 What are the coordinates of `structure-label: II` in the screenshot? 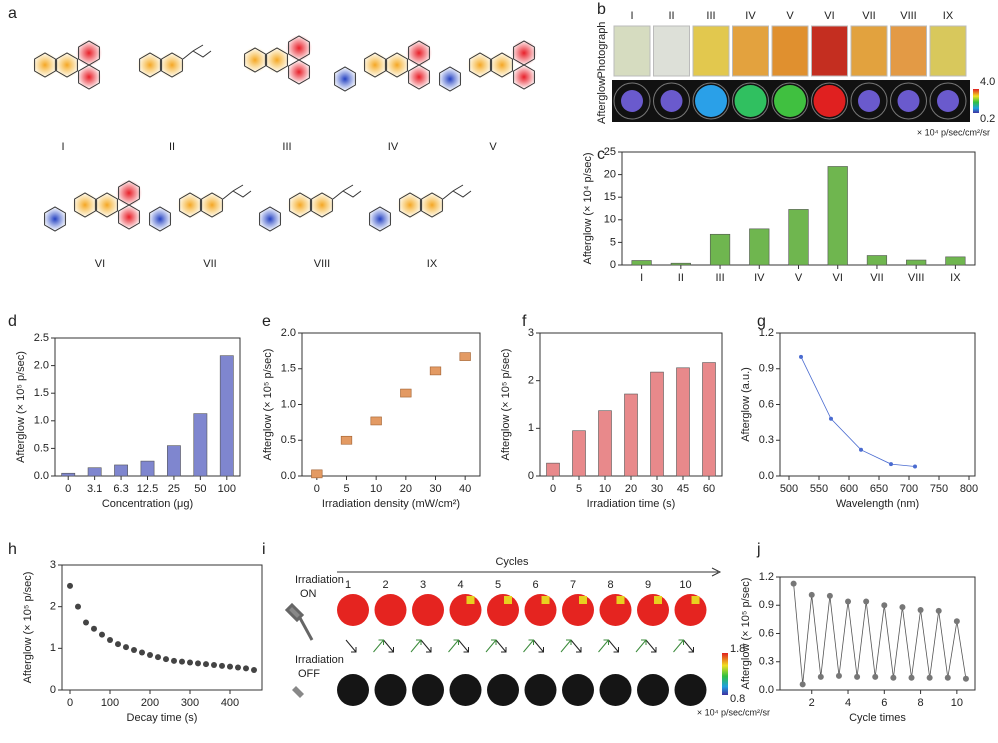 It's located at (172, 147).